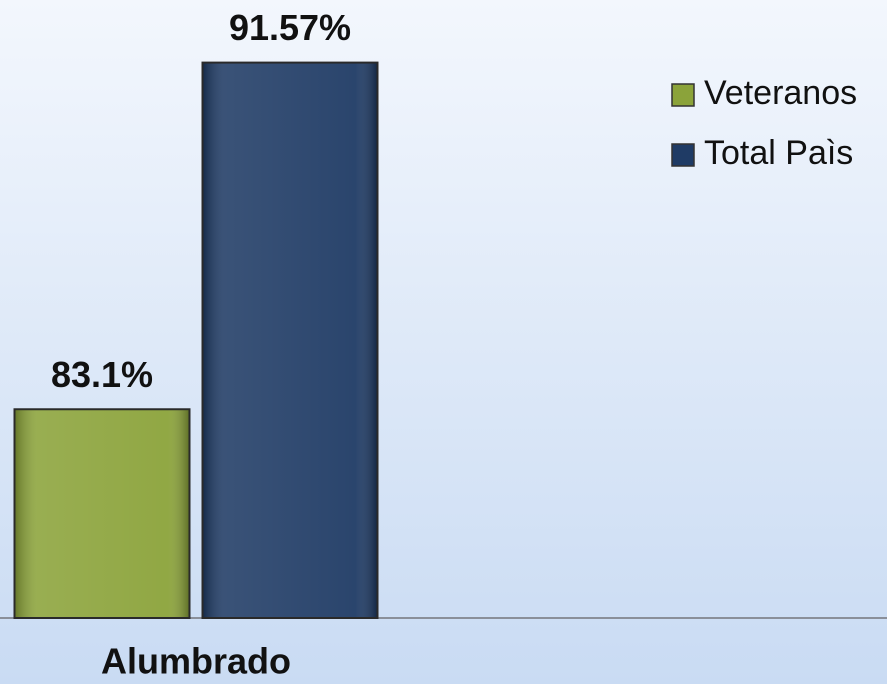  What do you see at coordinates (290, 27) in the screenshot?
I see `data-label: 91.57%` at bounding box center [290, 27].